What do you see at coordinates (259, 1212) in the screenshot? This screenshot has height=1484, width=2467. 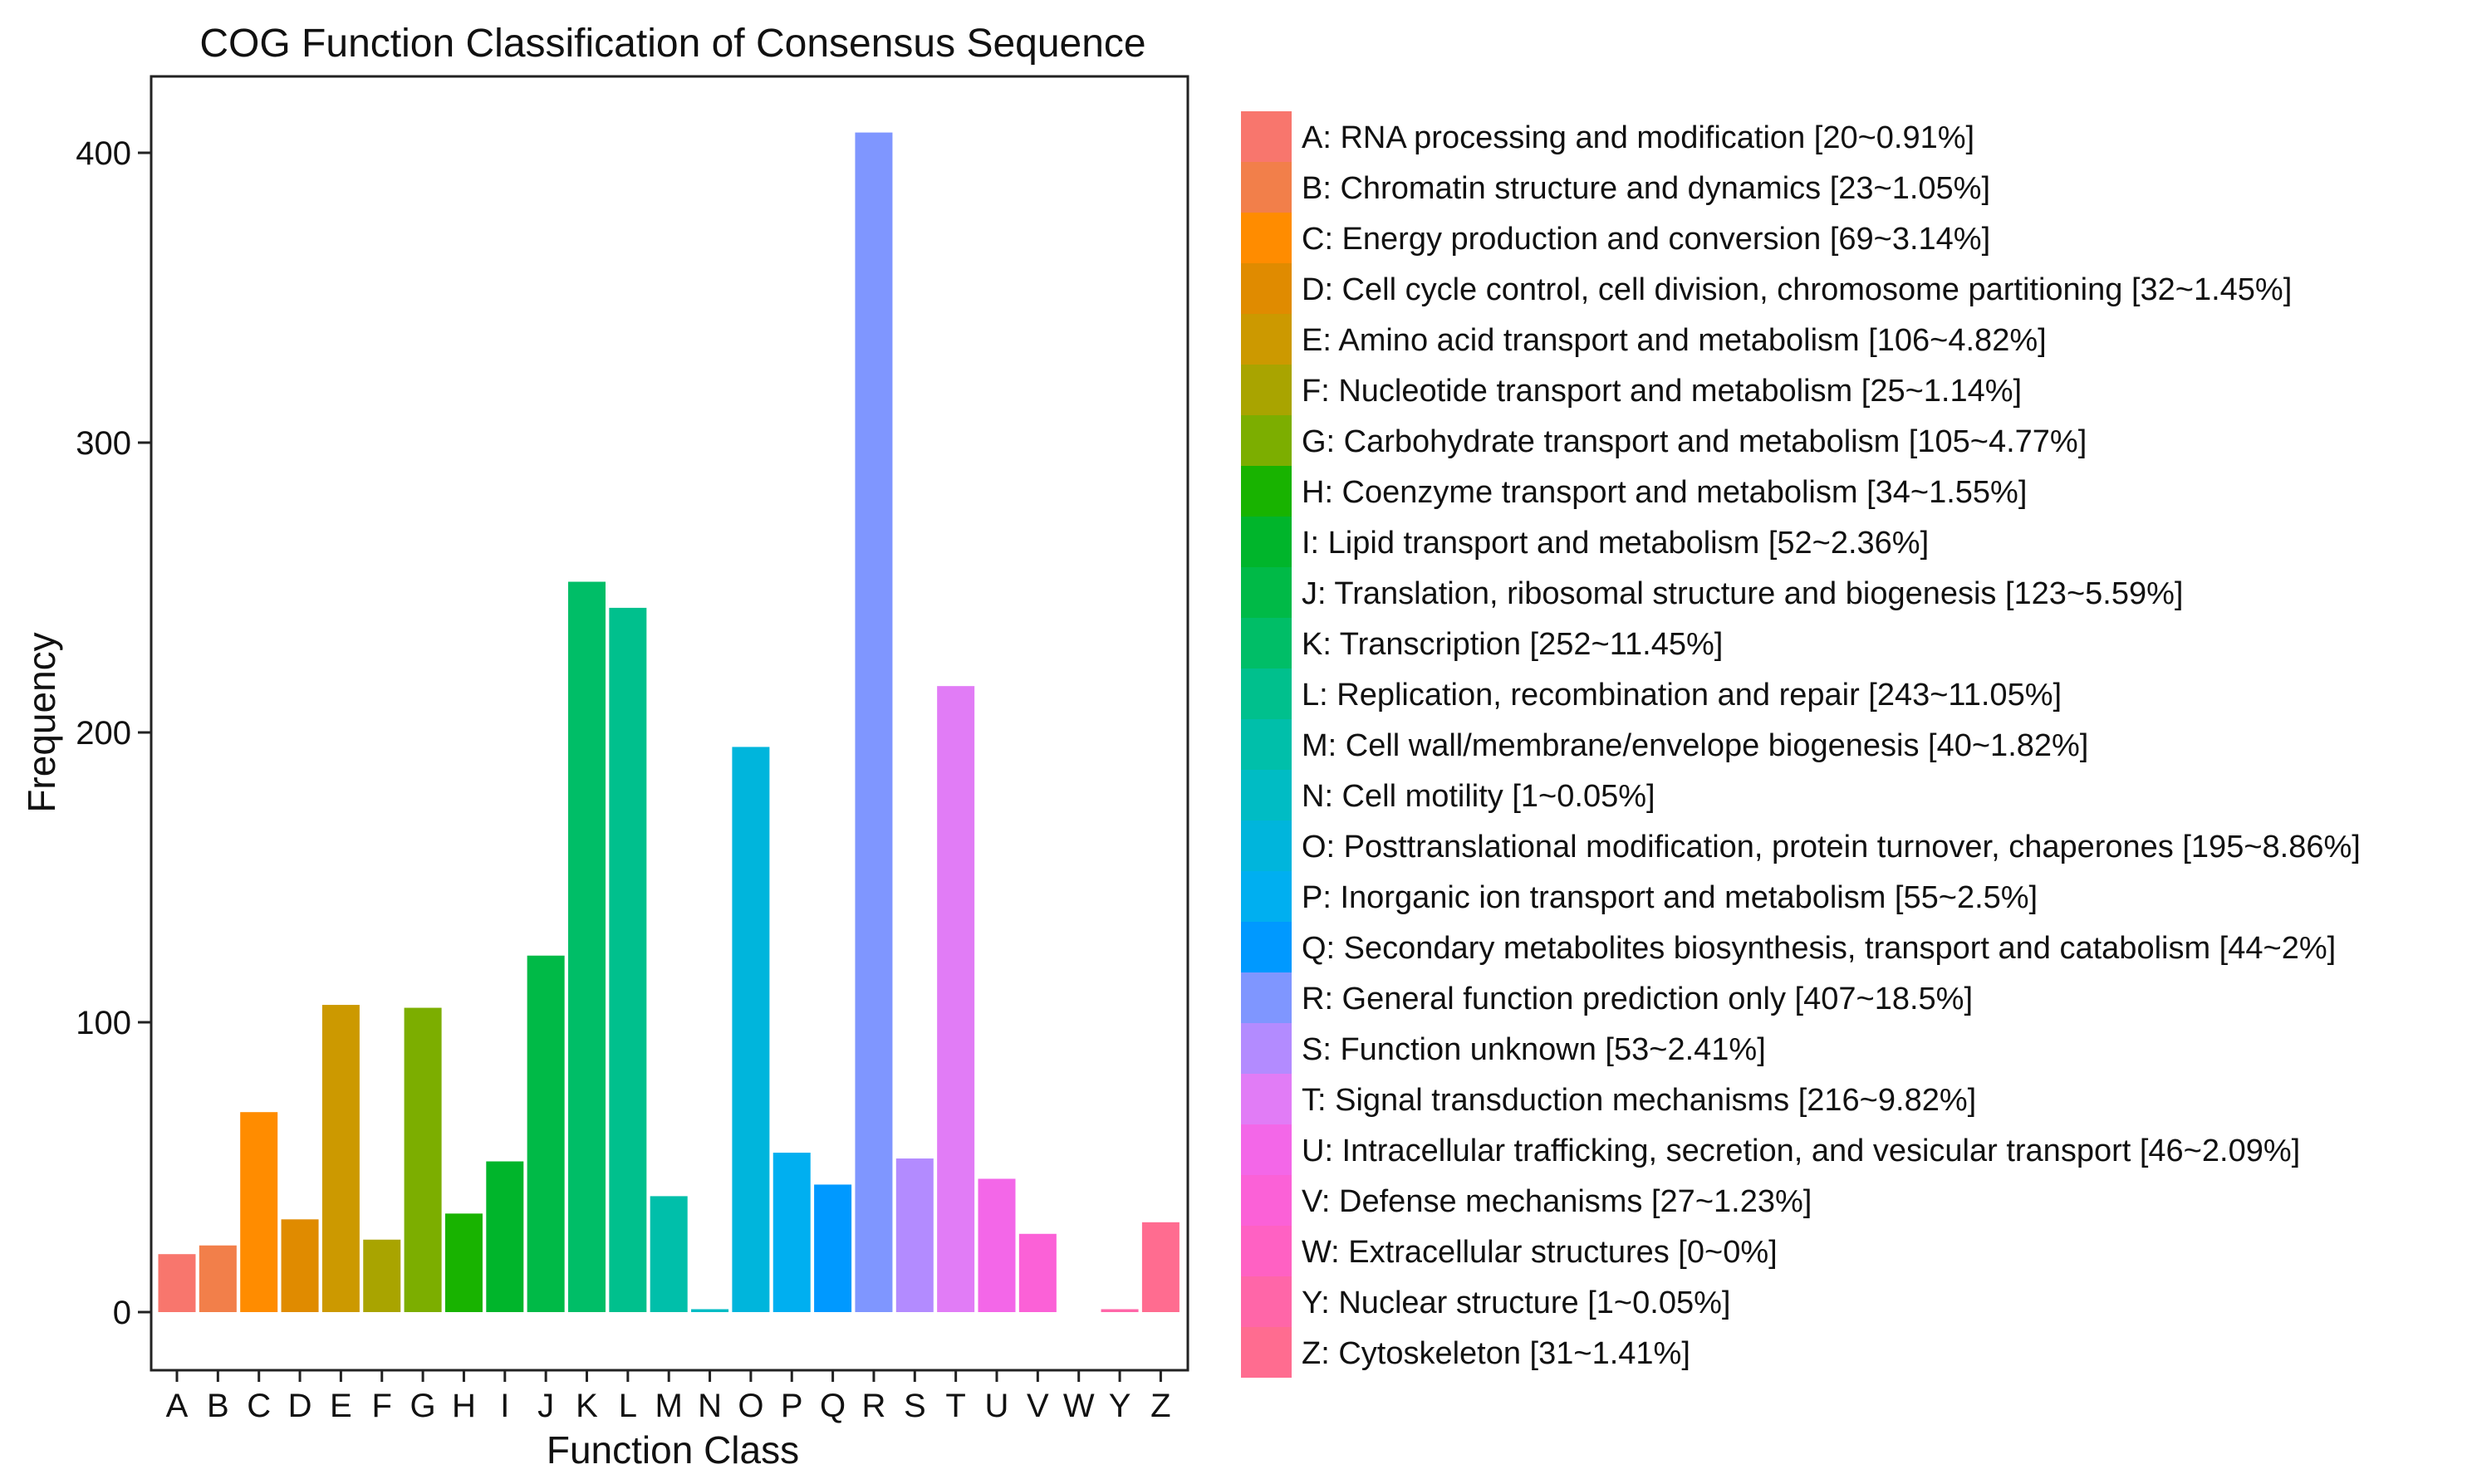 I see `bar-c` at bounding box center [259, 1212].